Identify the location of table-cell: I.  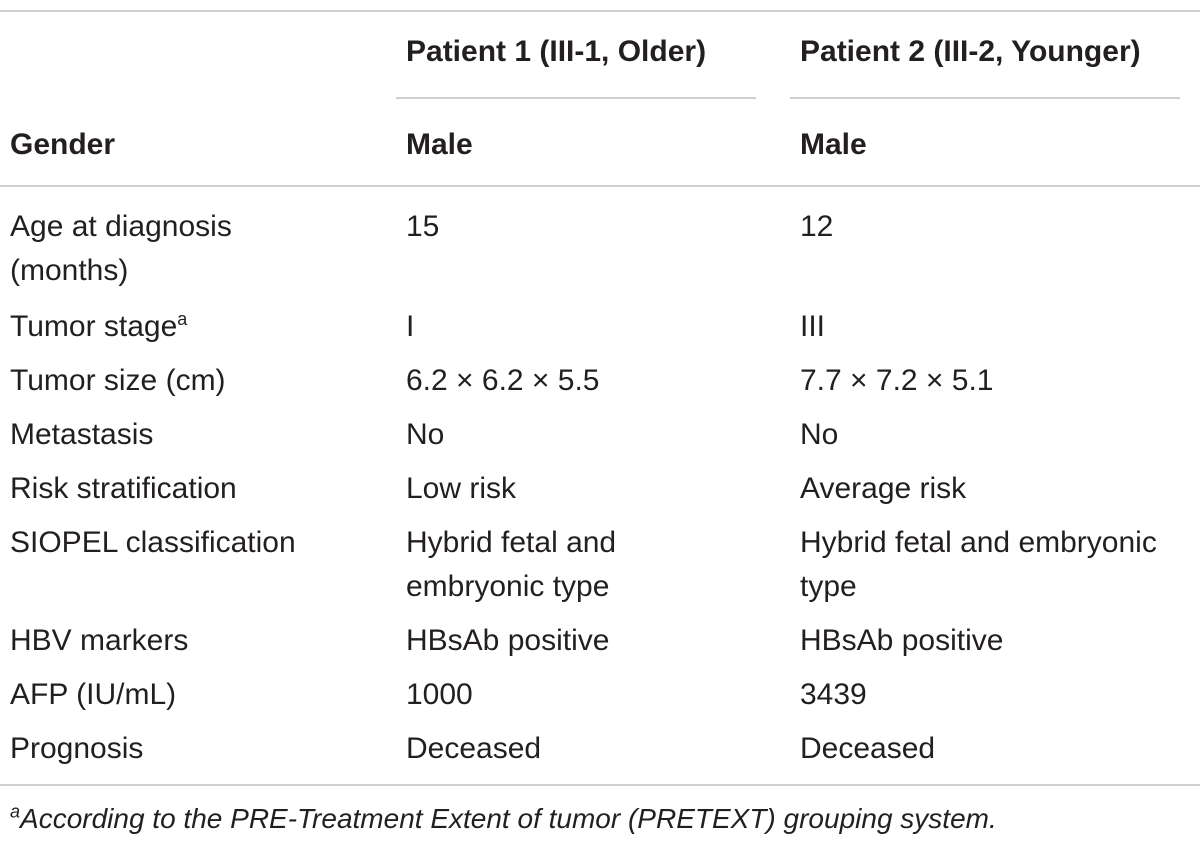
(410, 326).